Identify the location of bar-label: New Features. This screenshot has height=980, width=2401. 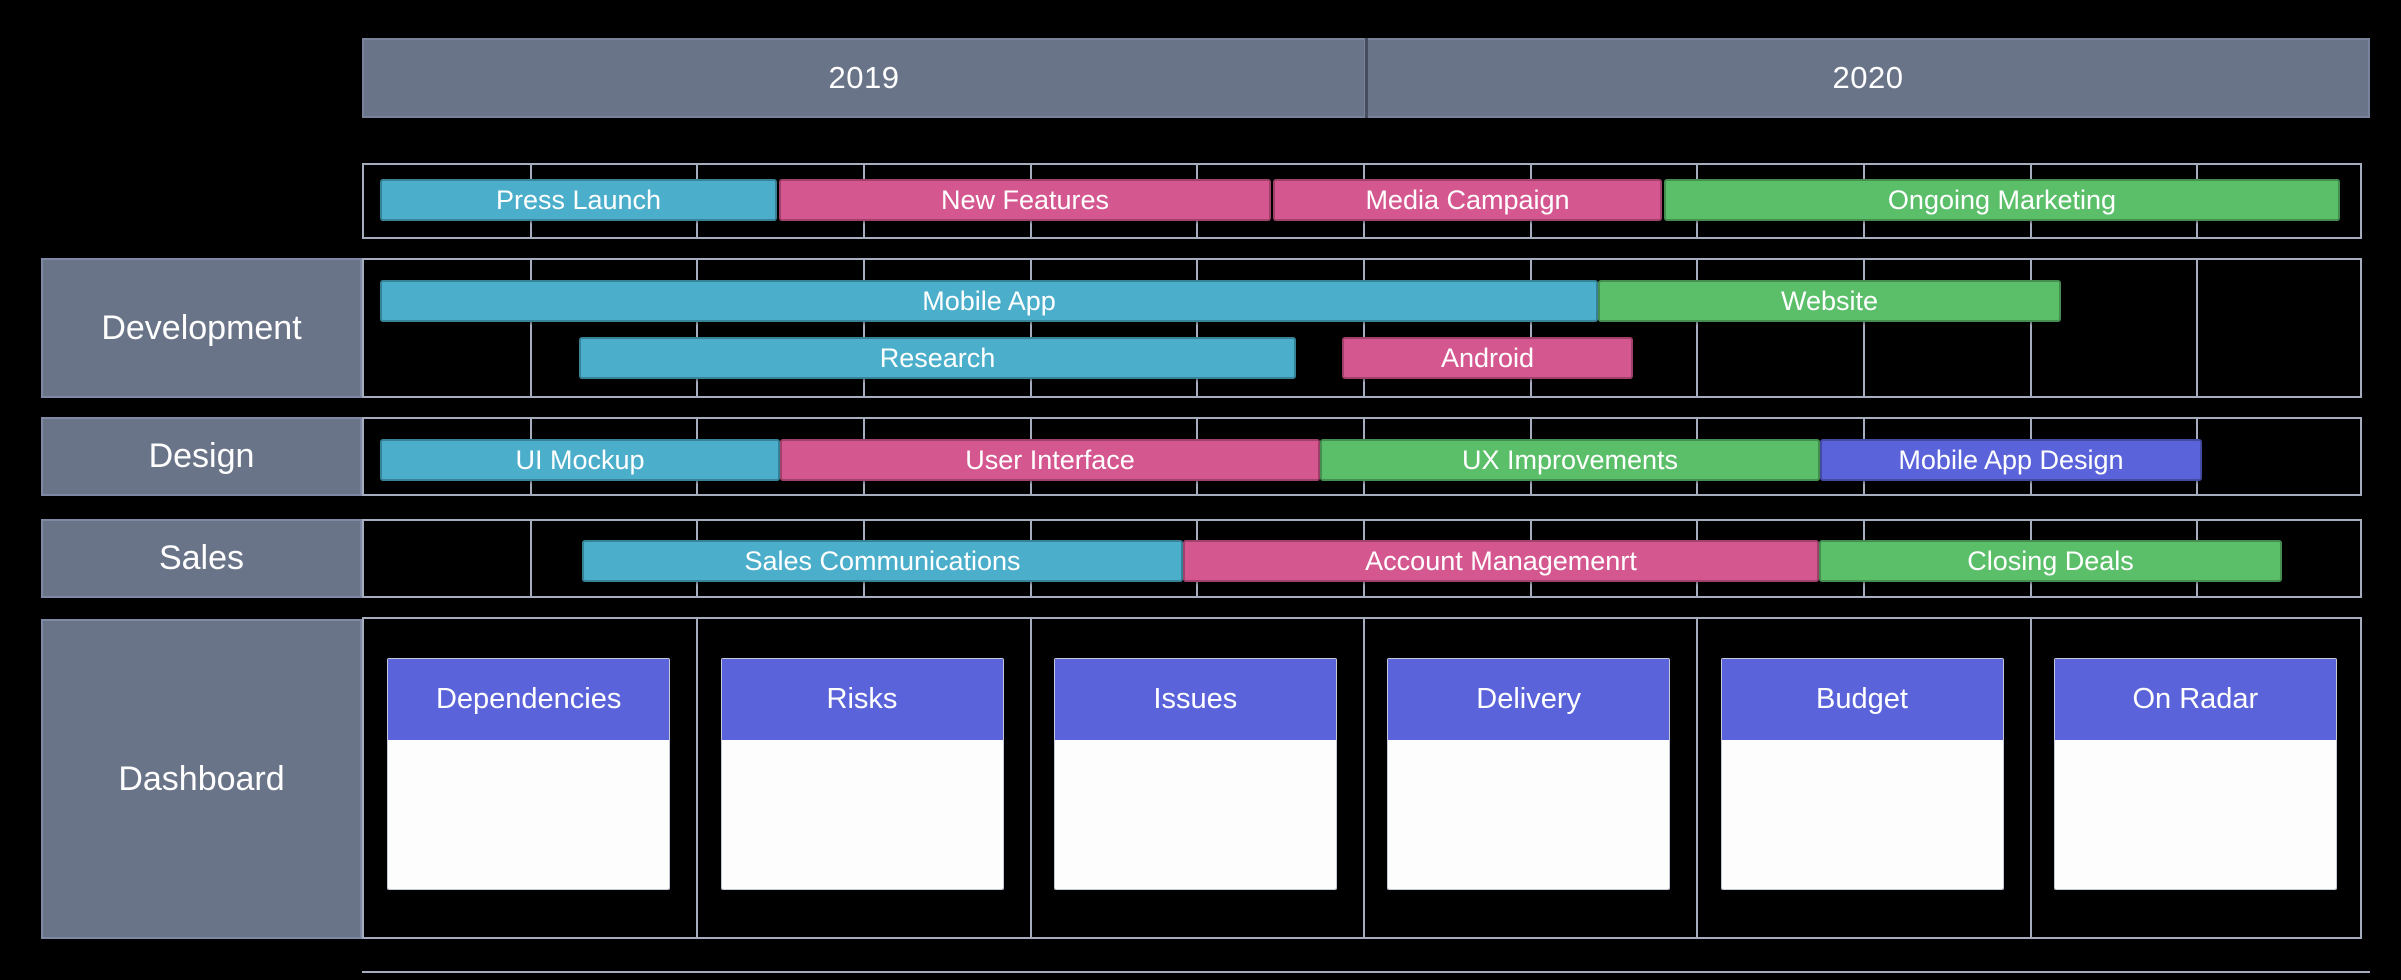
(1025, 199).